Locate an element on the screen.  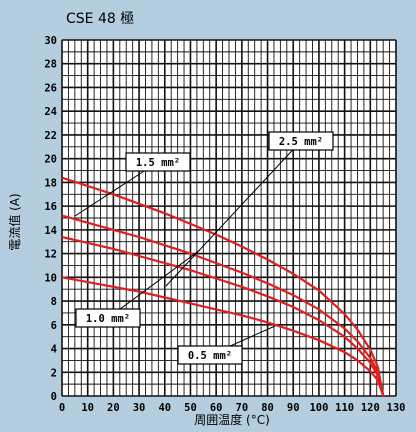
y-tick-label: 12 is located at coordinates (50, 255).